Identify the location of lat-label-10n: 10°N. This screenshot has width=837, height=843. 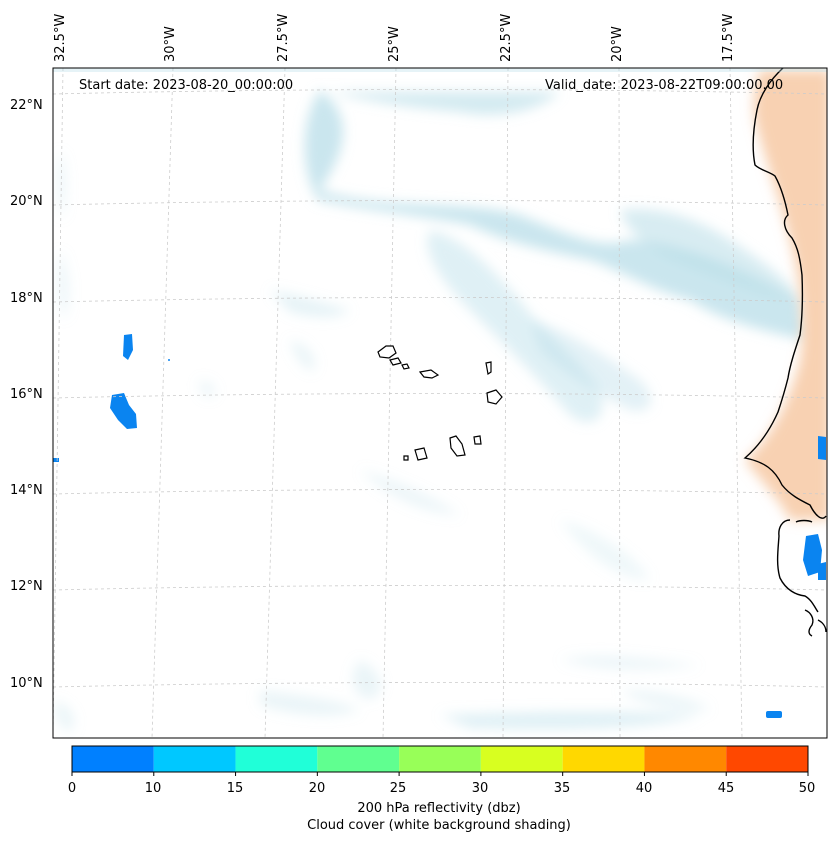
(26, 683).